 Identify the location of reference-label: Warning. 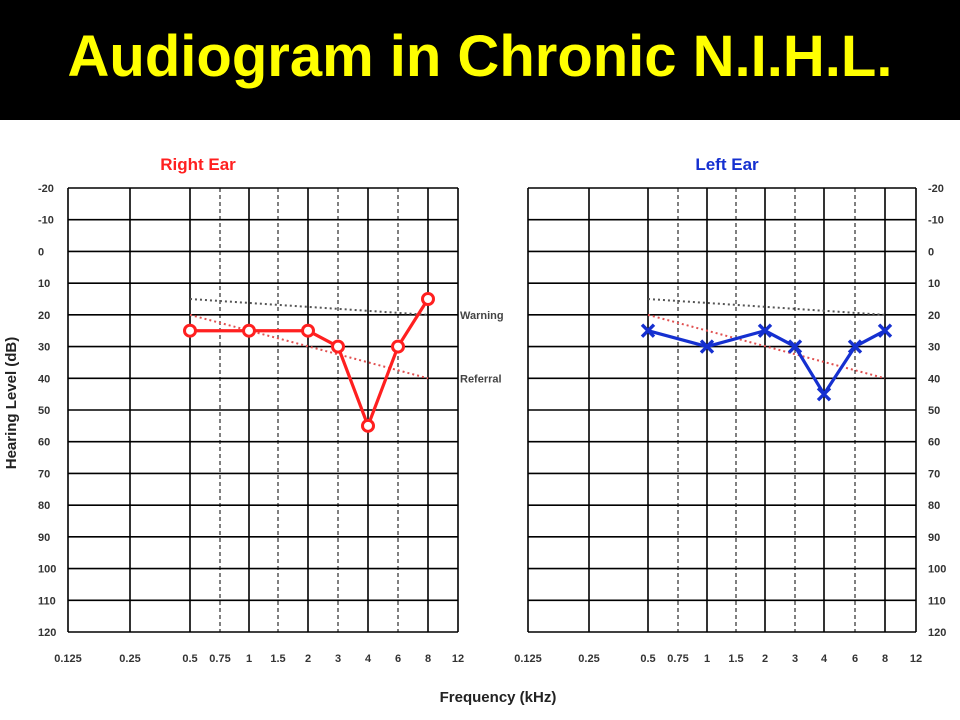
(482, 316).